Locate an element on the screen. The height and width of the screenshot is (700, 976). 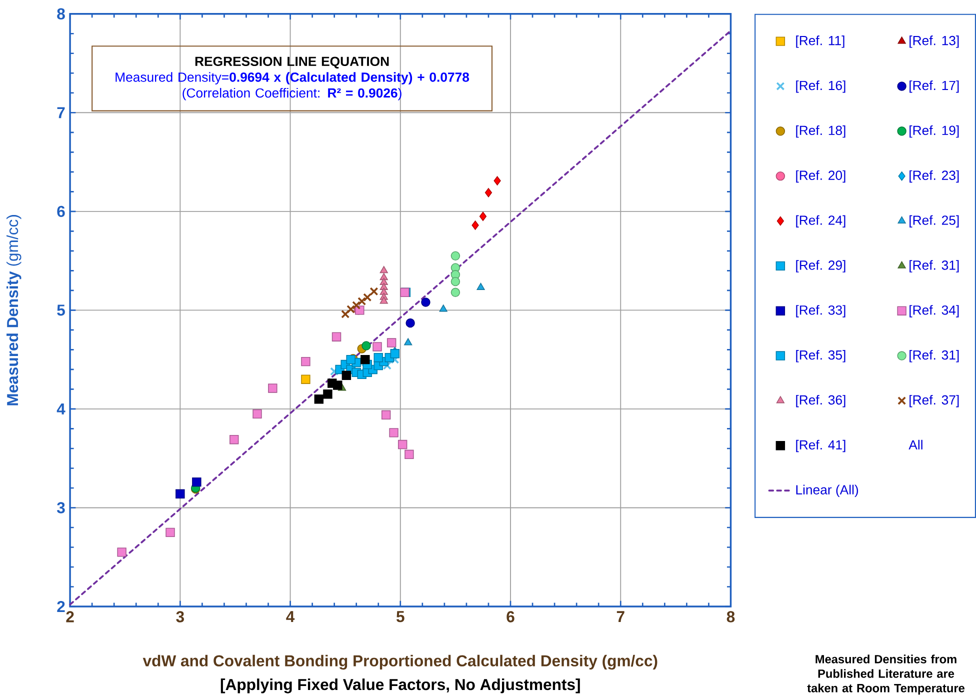
x-tick-label: 6 is located at coordinates (510, 616).